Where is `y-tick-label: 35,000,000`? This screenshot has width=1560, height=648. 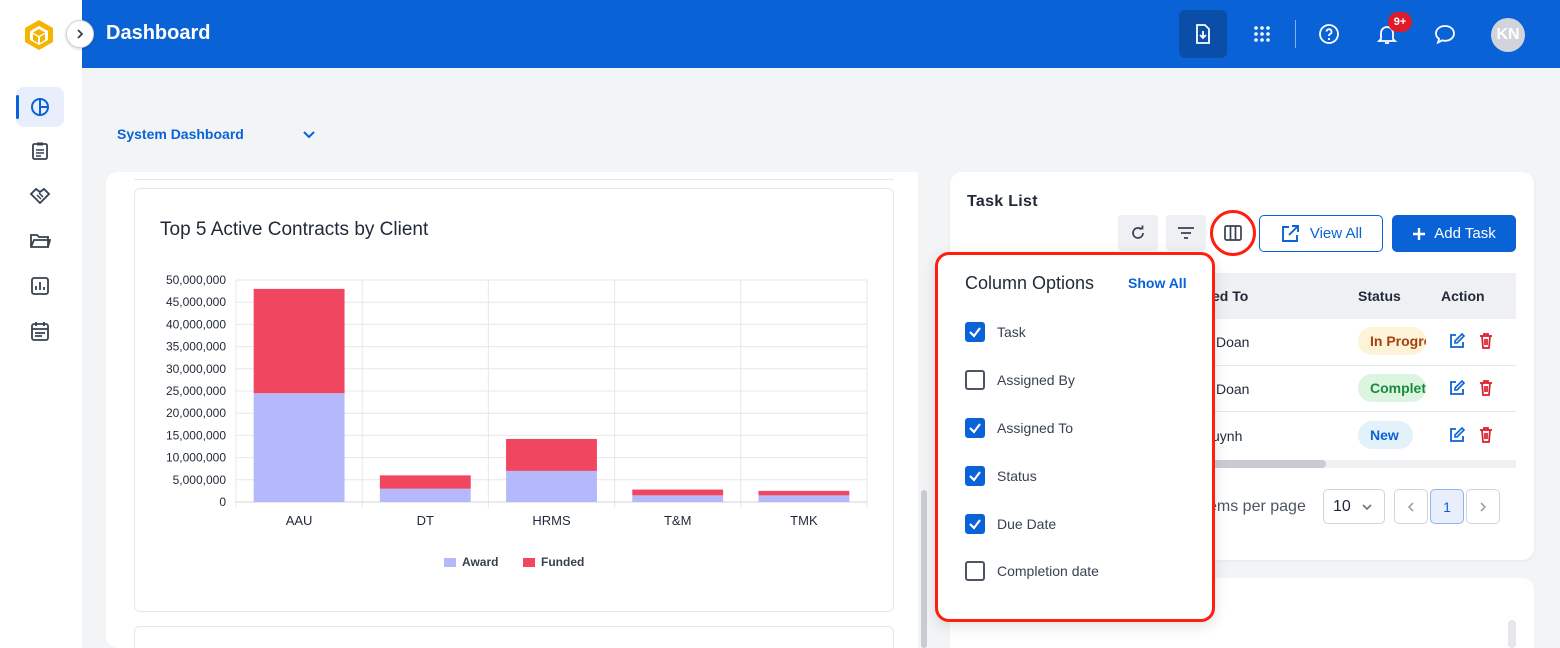
y-tick-label: 35,000,000 is located at coordinates (196, 347).